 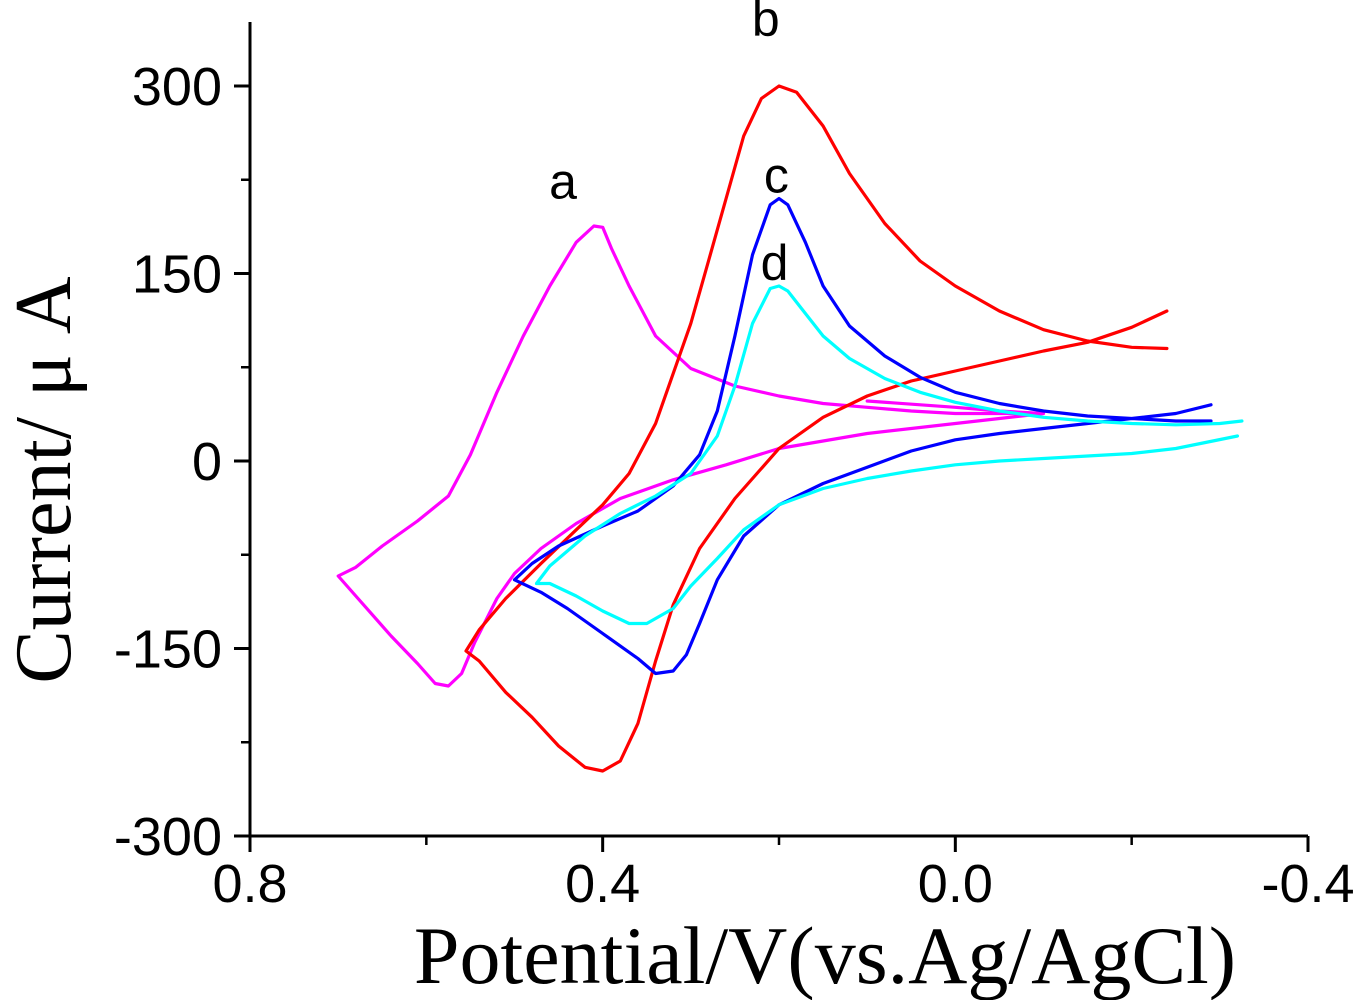 I want to click on curve-label-a: a, so click(x=563, y=182).